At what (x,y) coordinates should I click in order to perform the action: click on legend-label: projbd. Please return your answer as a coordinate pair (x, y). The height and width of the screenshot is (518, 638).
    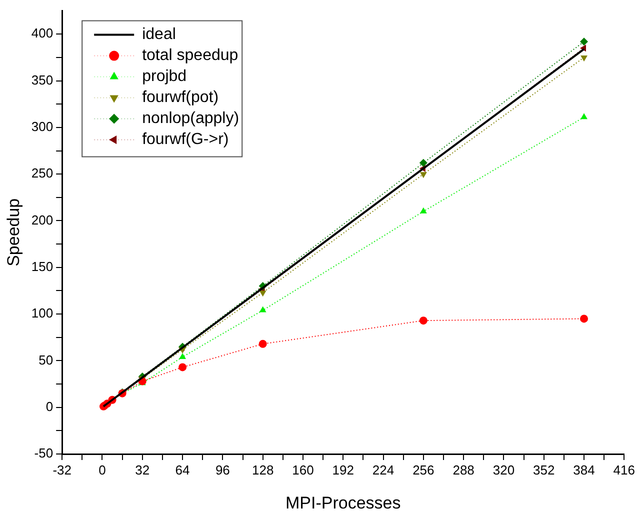
    Looking at the image, I should click on (164, 77).